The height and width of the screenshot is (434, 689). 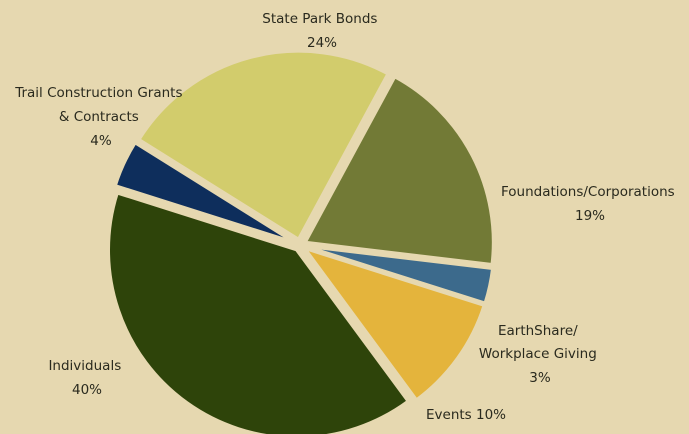 I want to click on label-individuals: Individuals 40%, so click(x=86, y=378).